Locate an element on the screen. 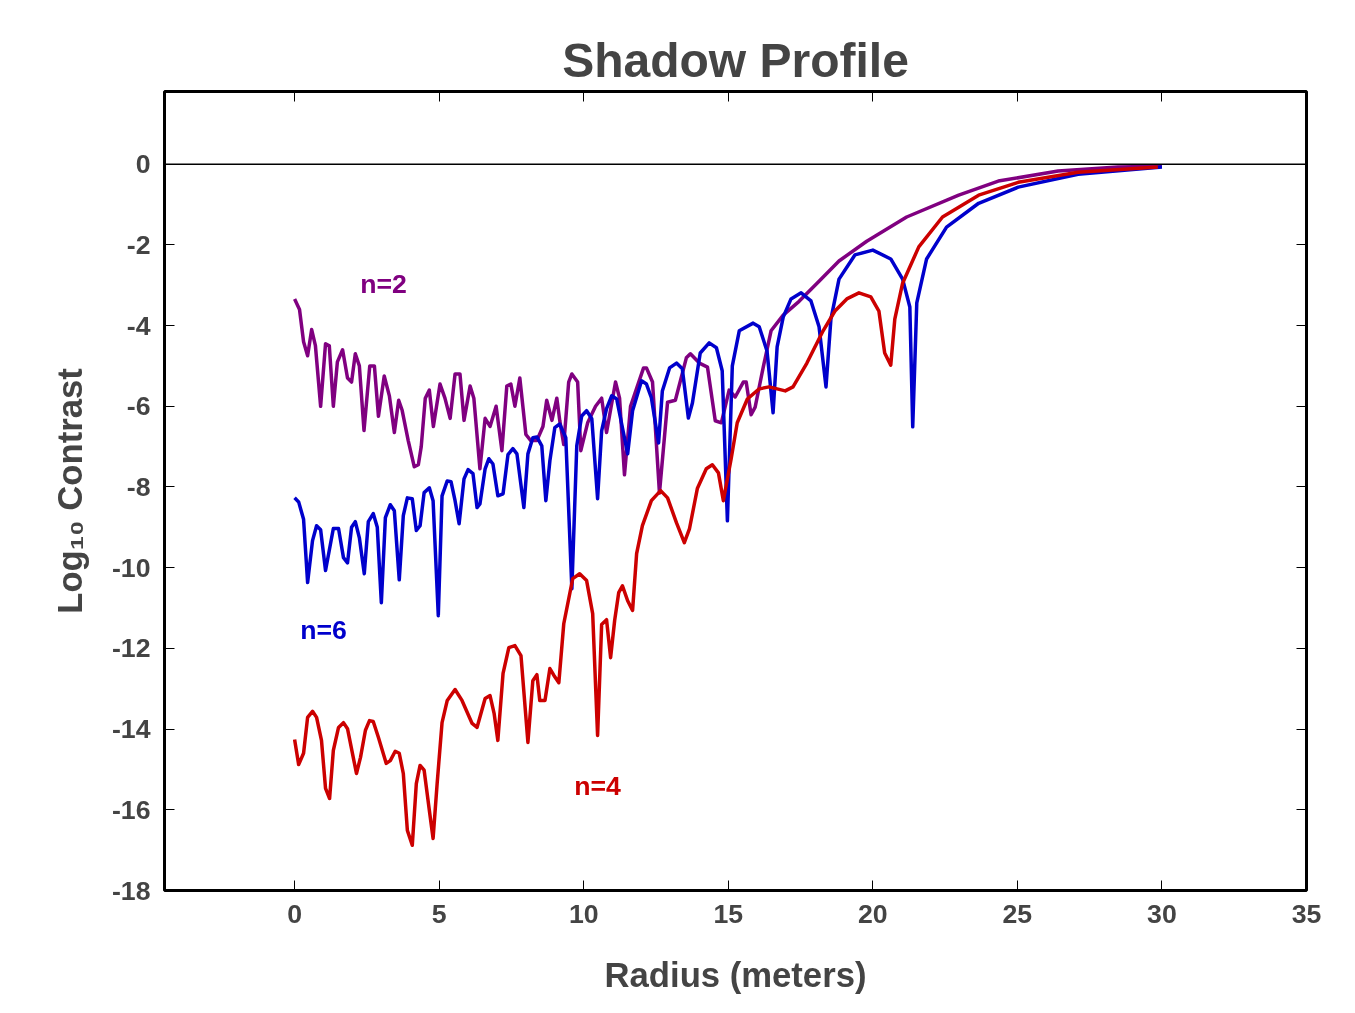  y-tick-label: -8 is located at coordinates (138, 486).